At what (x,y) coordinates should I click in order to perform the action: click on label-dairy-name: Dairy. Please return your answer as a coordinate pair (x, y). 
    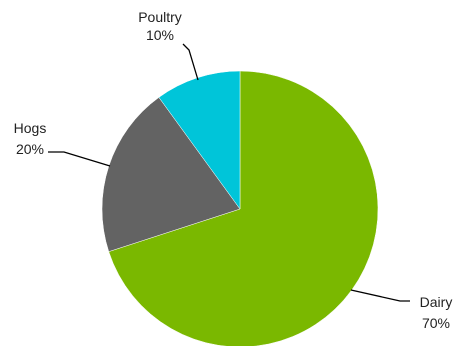
    Looking at the image, I should click on (436, 302).